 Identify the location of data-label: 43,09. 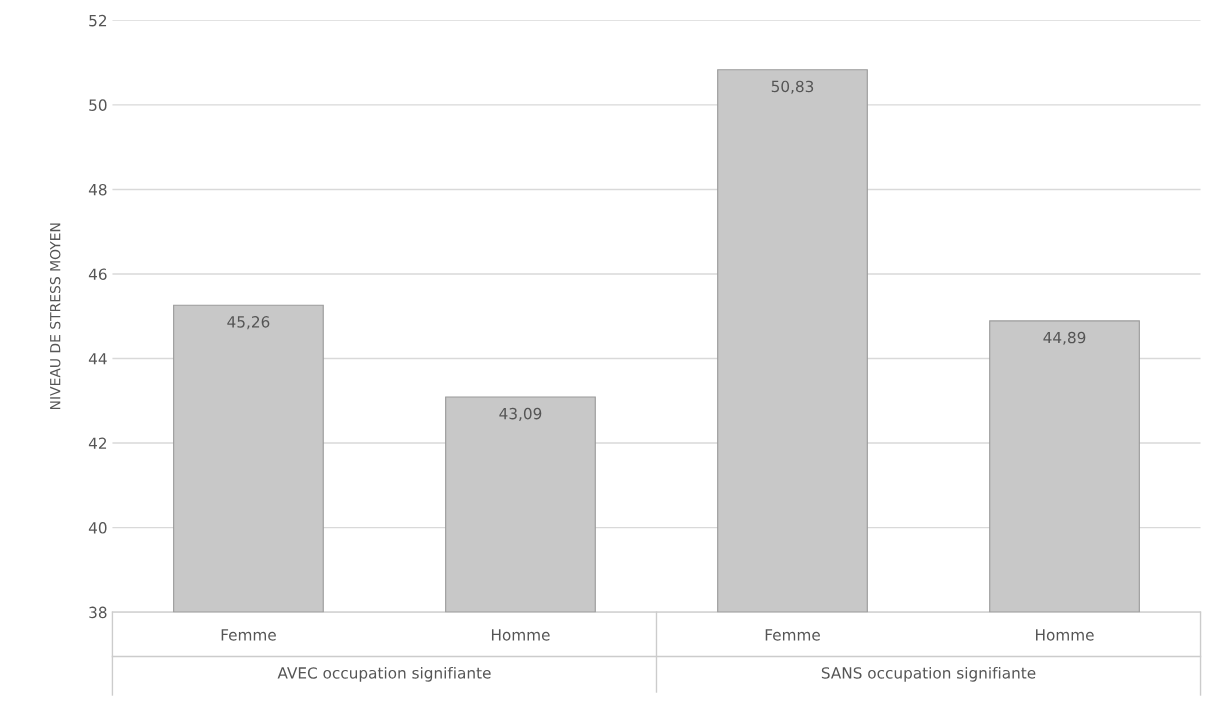
(520, 414).